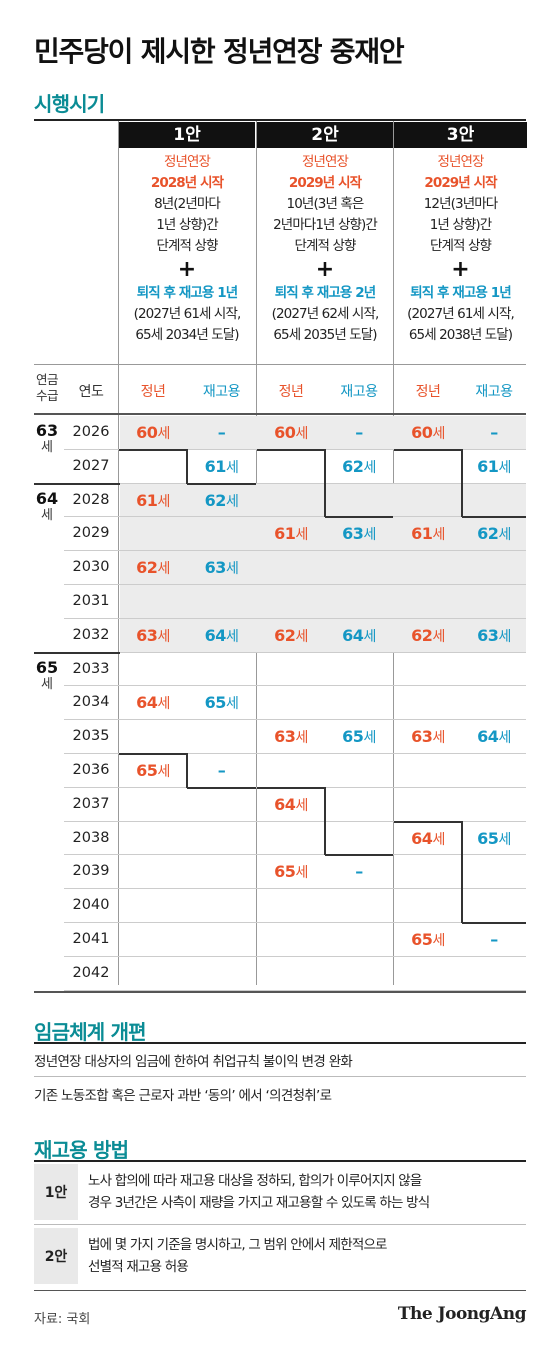 The width and height of the screenshot is (560, 1350). I want to click on plan-note: 65세 2038년 도달), so click(460, 335).